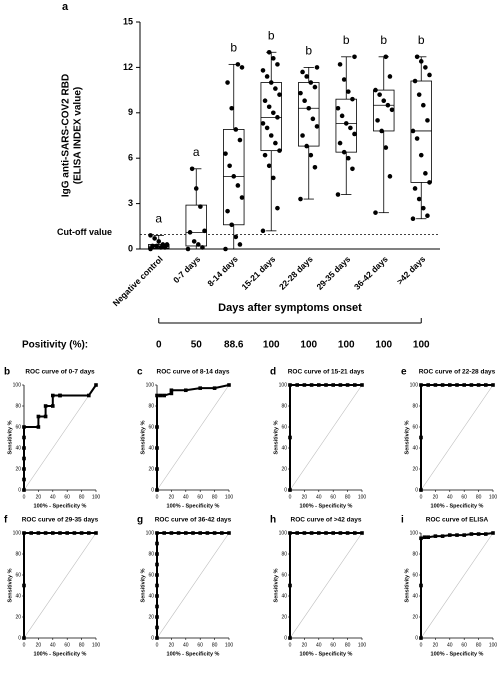 This screenshot has width=499, height=685. What do you see at coordinates (60, 372) in the screenshot?
I see `panel-title: ROC curve of 0-7 days` at bounding box center [60, 372].